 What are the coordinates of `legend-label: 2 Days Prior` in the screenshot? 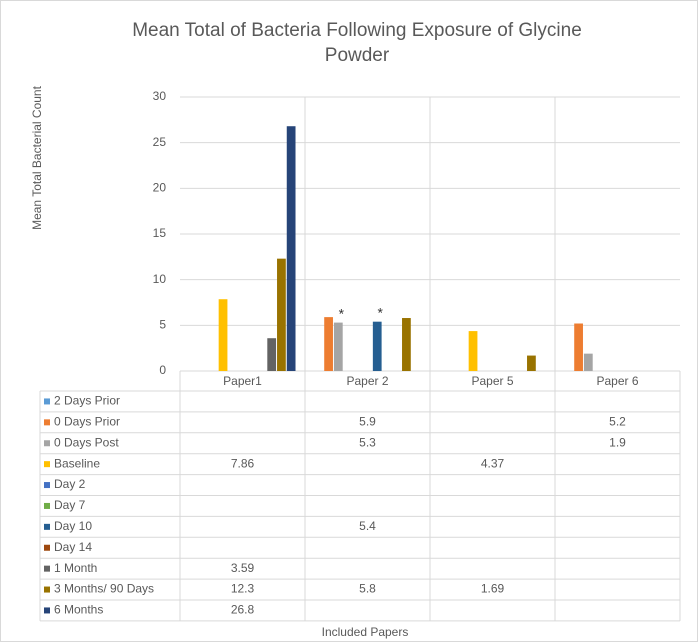 It's located at (87, 401).